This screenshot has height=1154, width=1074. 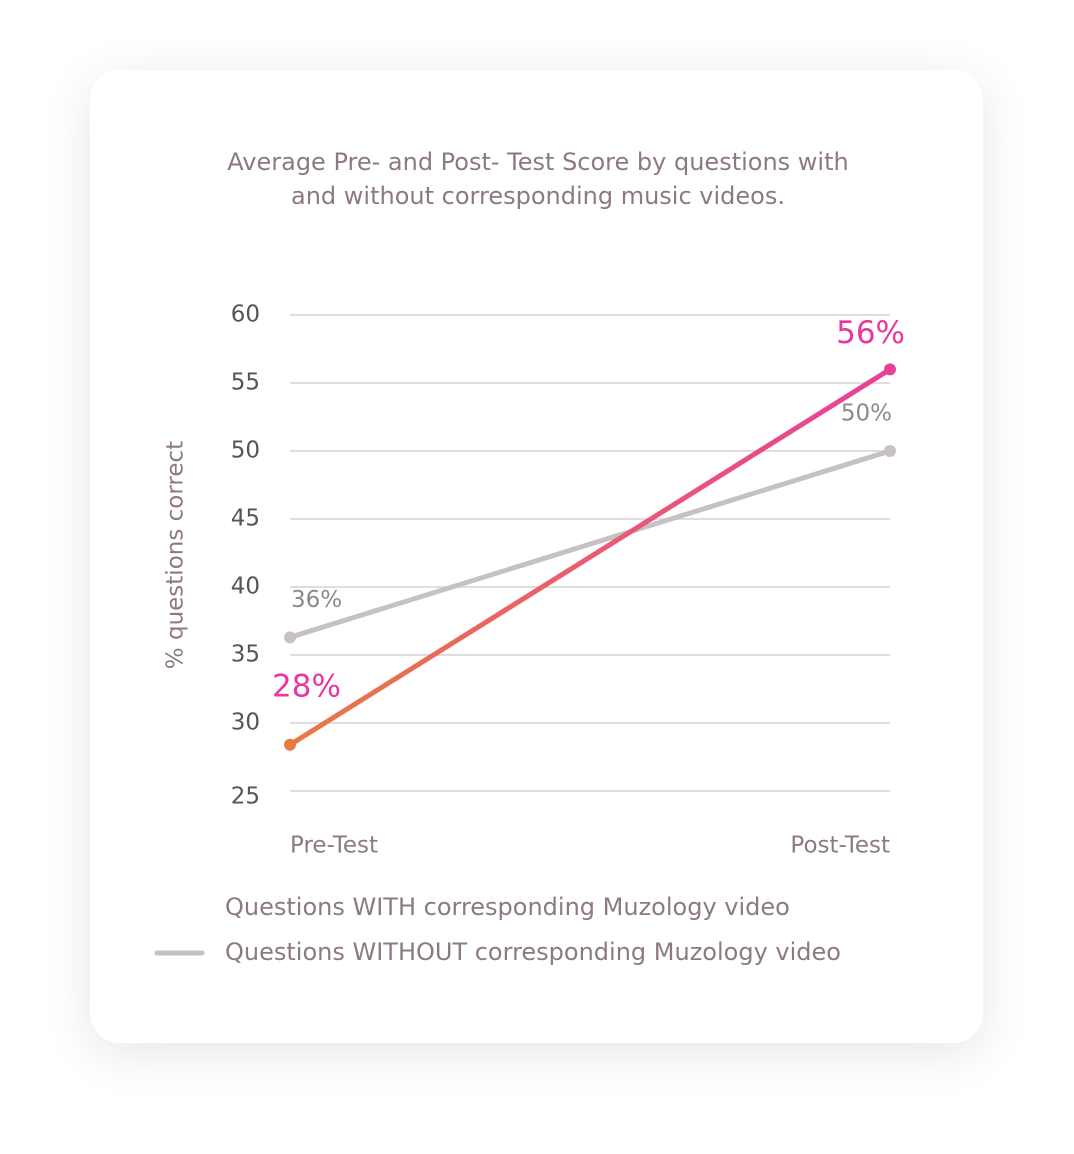 What do you see at coordinates (538, 196) in the screenshot?
I see `chart-title: and without corresponding music videos.` at bounding box center [538, 196].